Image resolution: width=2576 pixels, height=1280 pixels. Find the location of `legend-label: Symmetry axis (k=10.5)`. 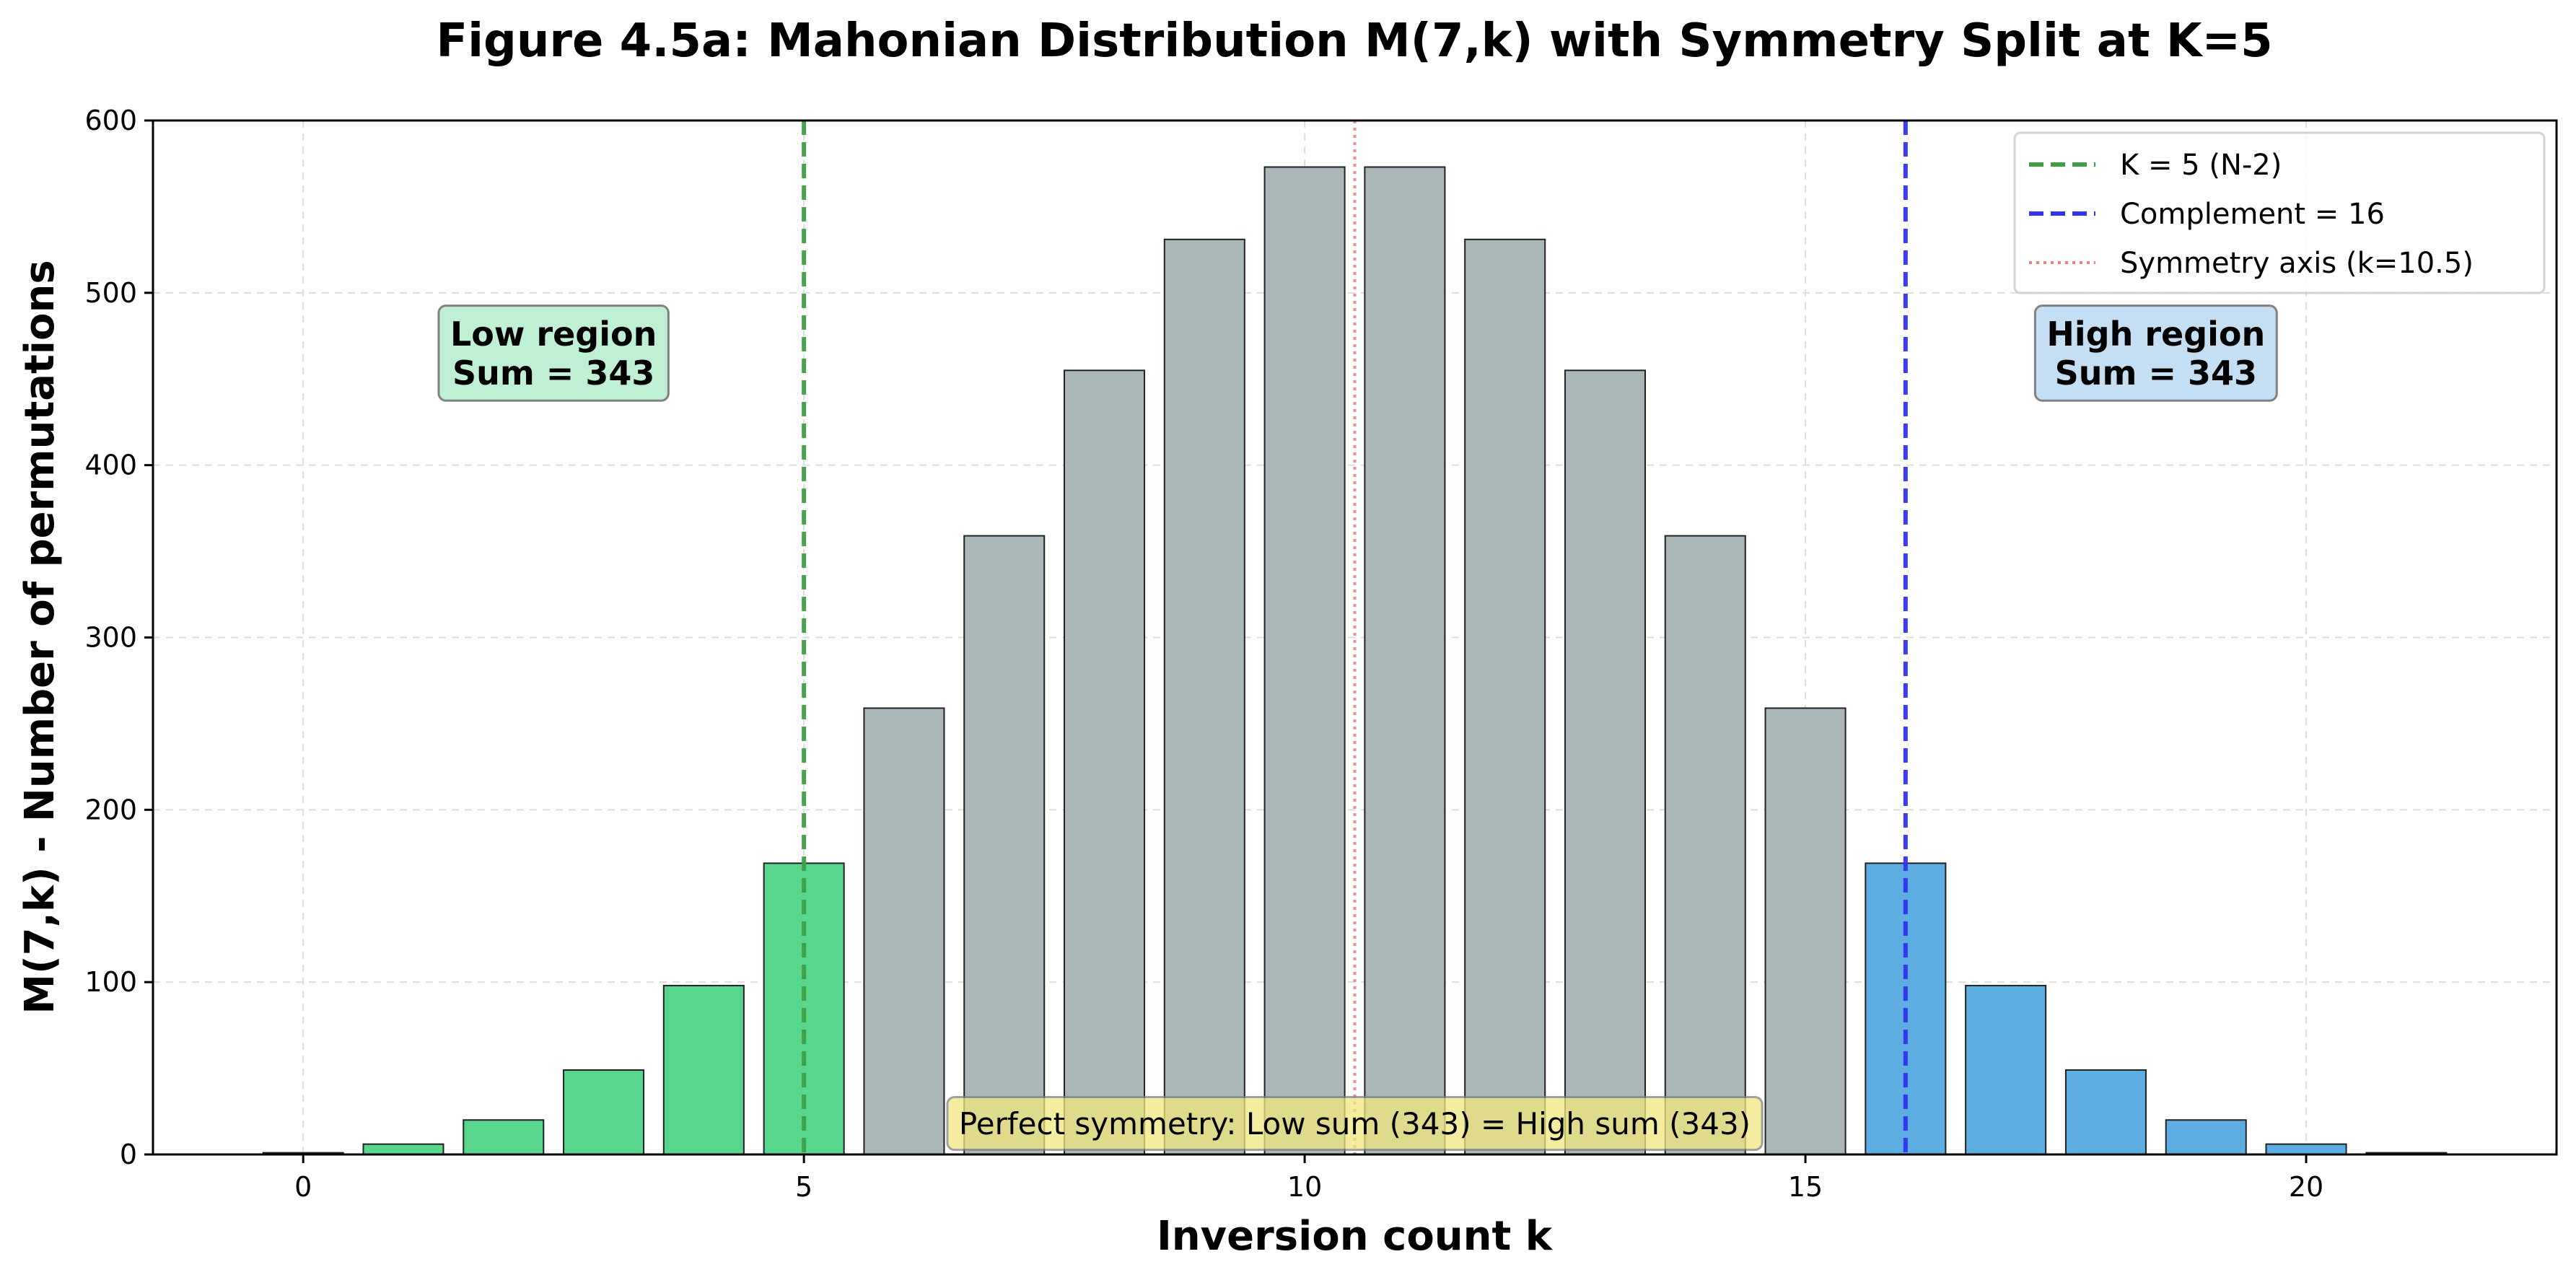

legend-label: Symmetry axis (k=10.5) is located at coordinates (2297, 263).